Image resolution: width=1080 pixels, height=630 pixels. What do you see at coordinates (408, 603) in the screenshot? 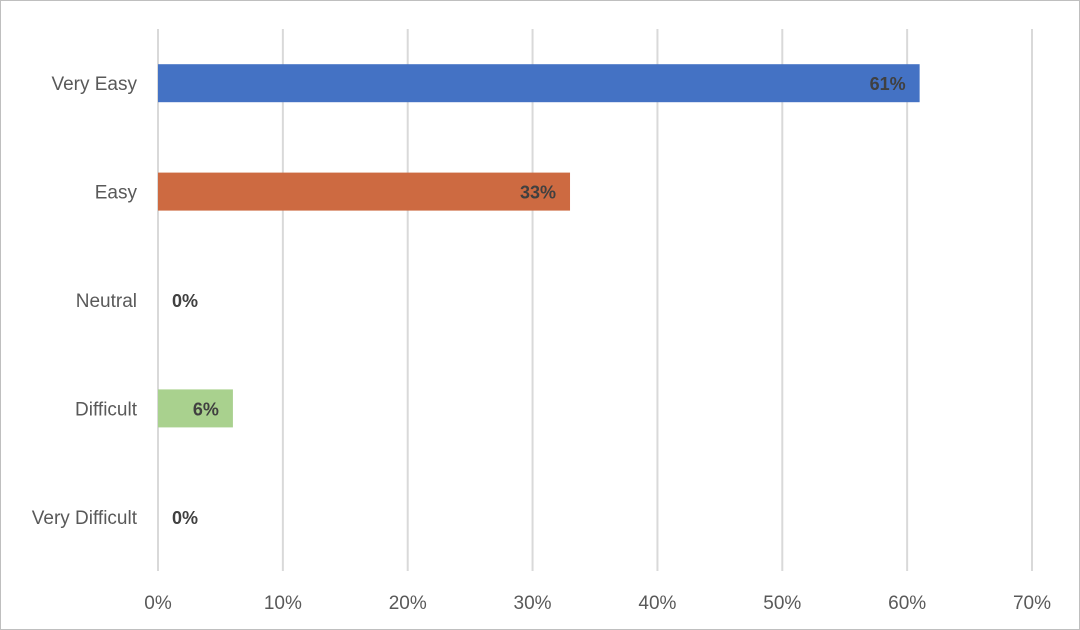
I see `x-tick-label: 20%` at bounding box center [408, 603].